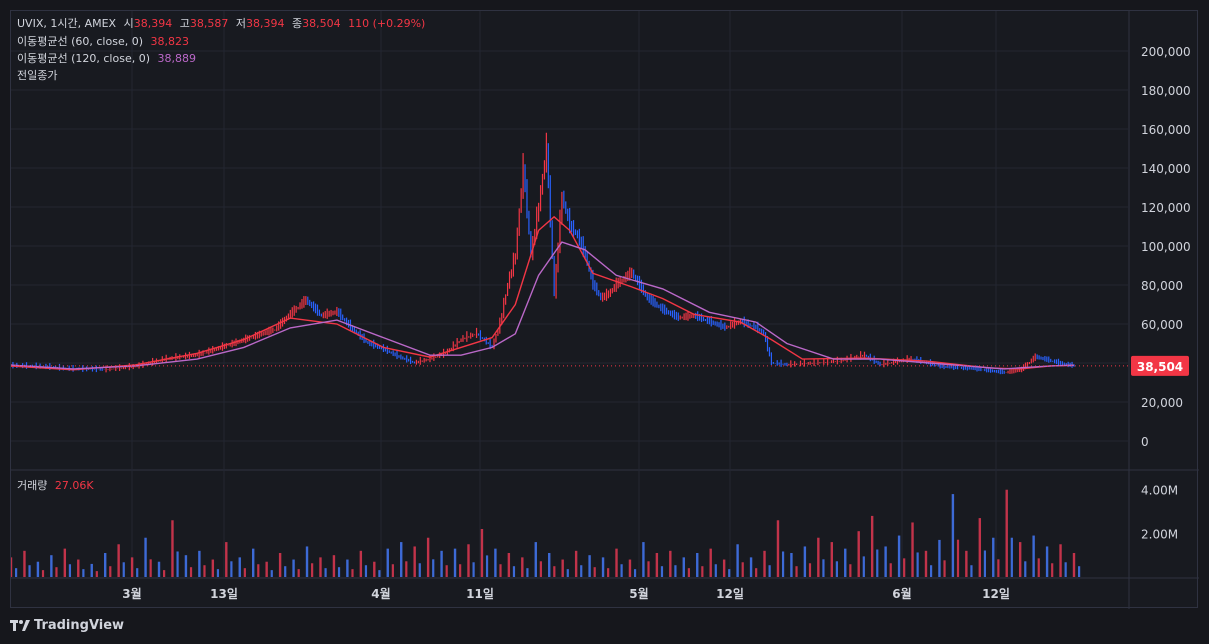  I want to click on ma120-legend: 이동평균선 (120, close, 0) 38,889, so click(108, 59).